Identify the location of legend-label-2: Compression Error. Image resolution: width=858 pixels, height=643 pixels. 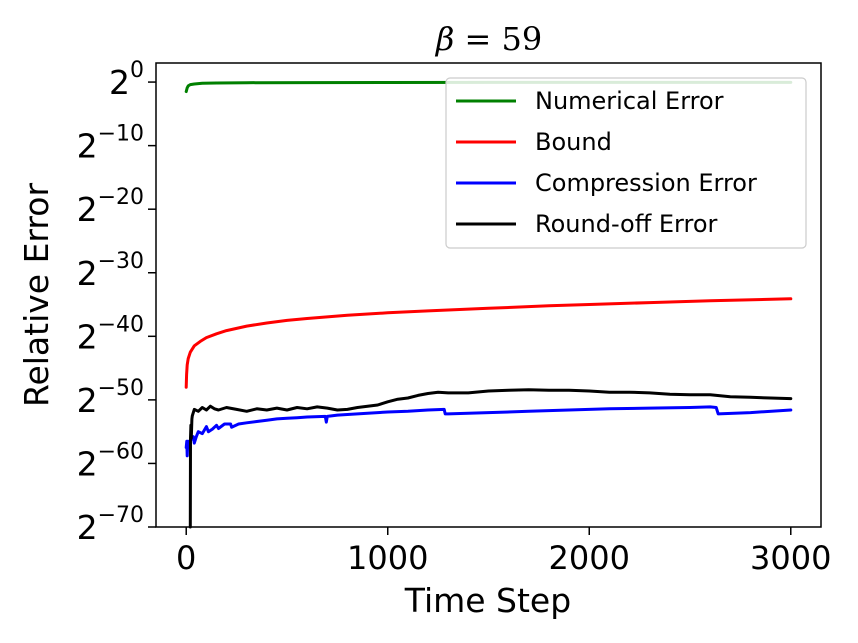
(646, 183).